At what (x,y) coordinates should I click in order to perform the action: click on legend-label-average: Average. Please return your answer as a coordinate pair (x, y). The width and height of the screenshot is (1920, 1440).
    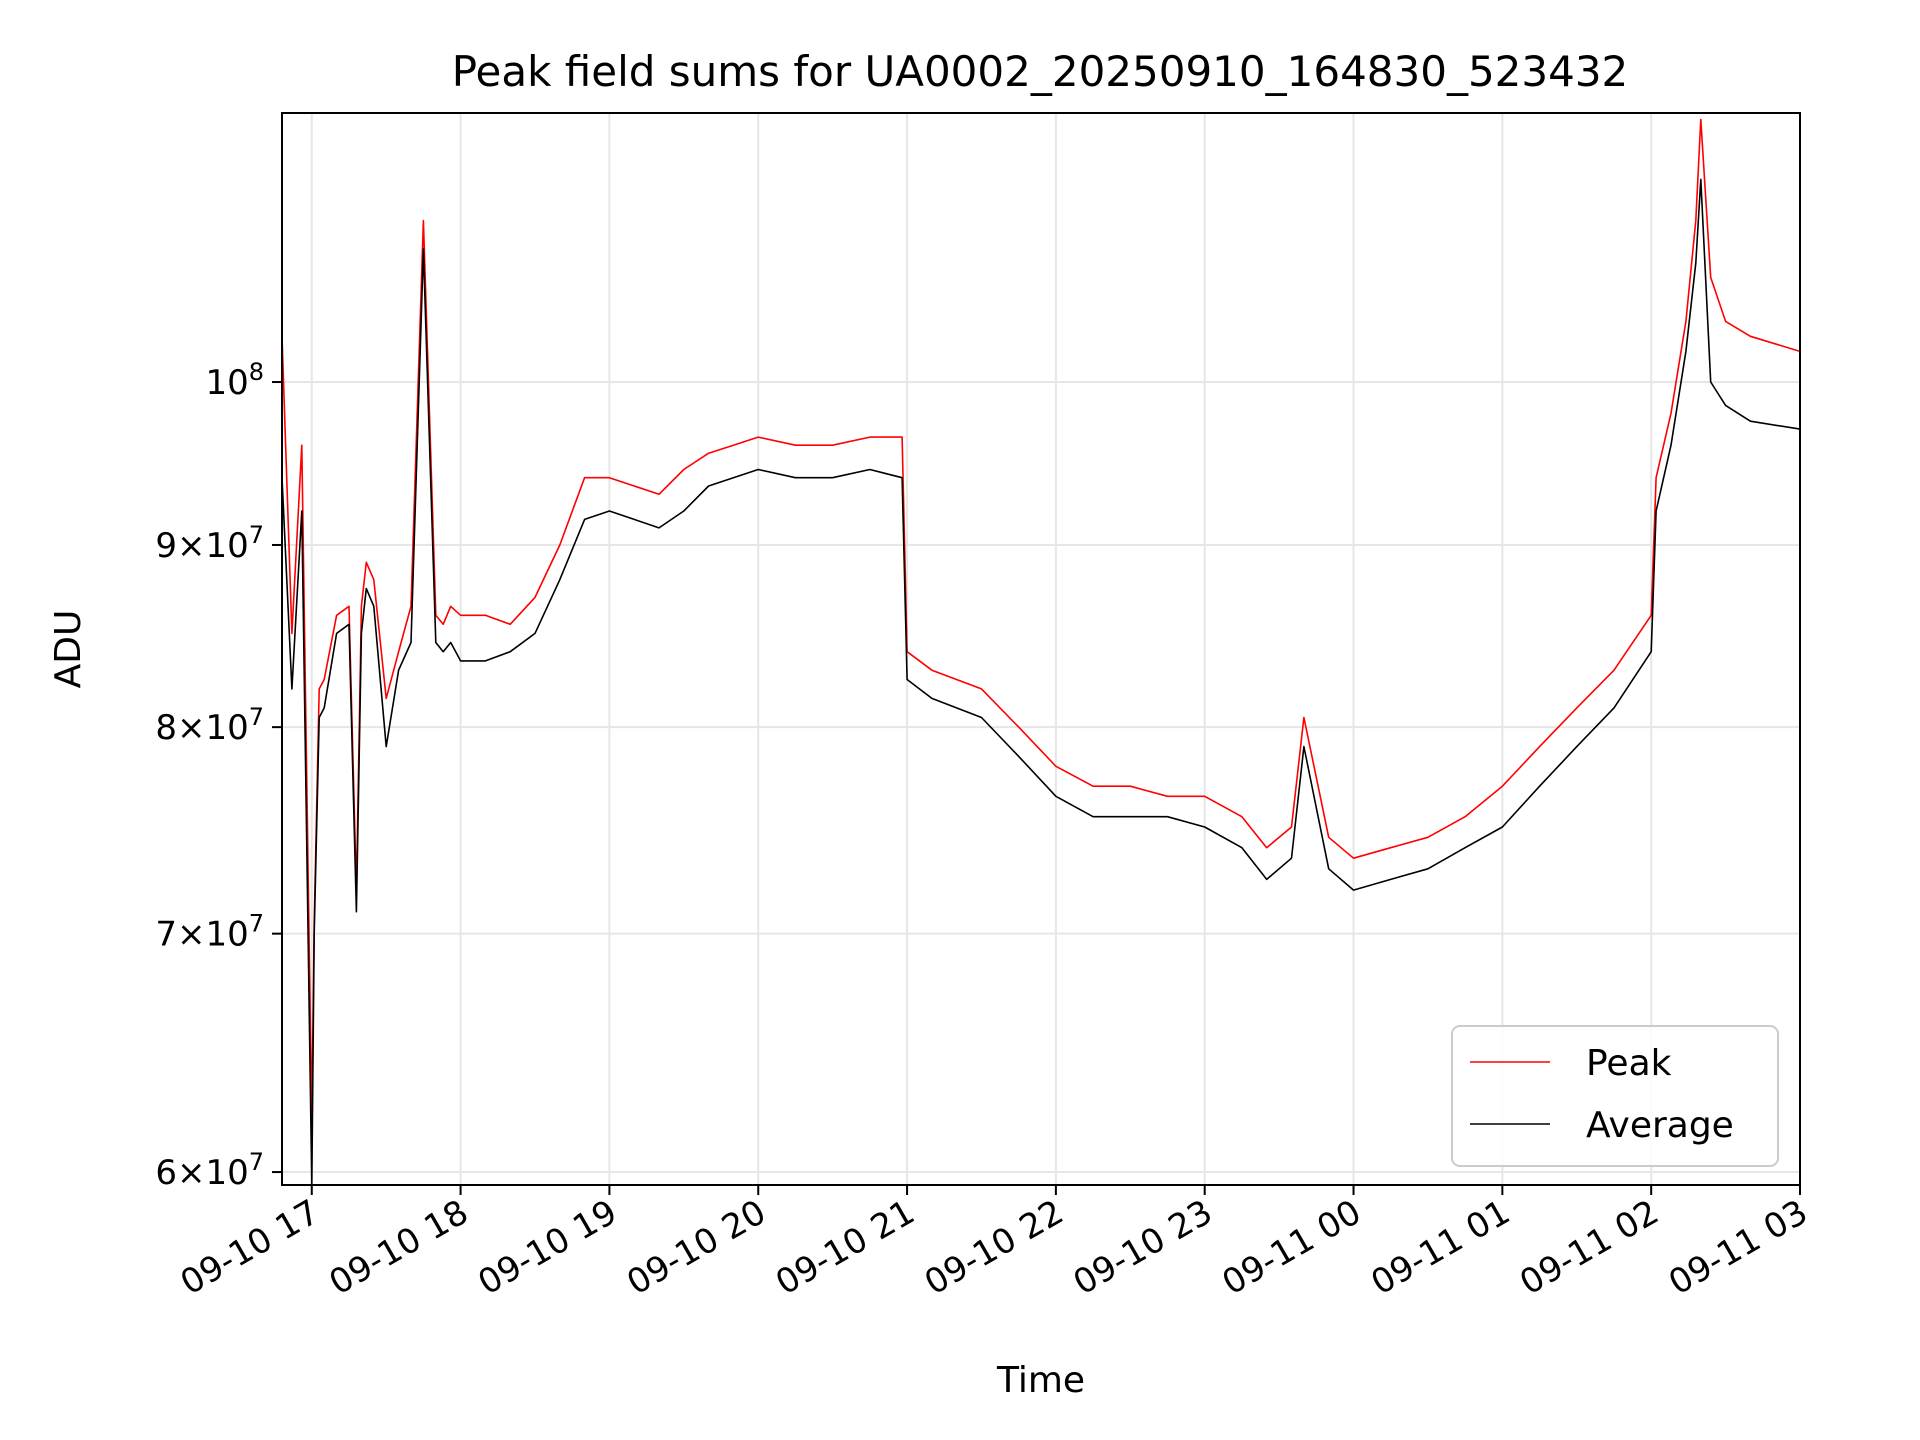
    Looking at the image, I should click on (1660, 1125).